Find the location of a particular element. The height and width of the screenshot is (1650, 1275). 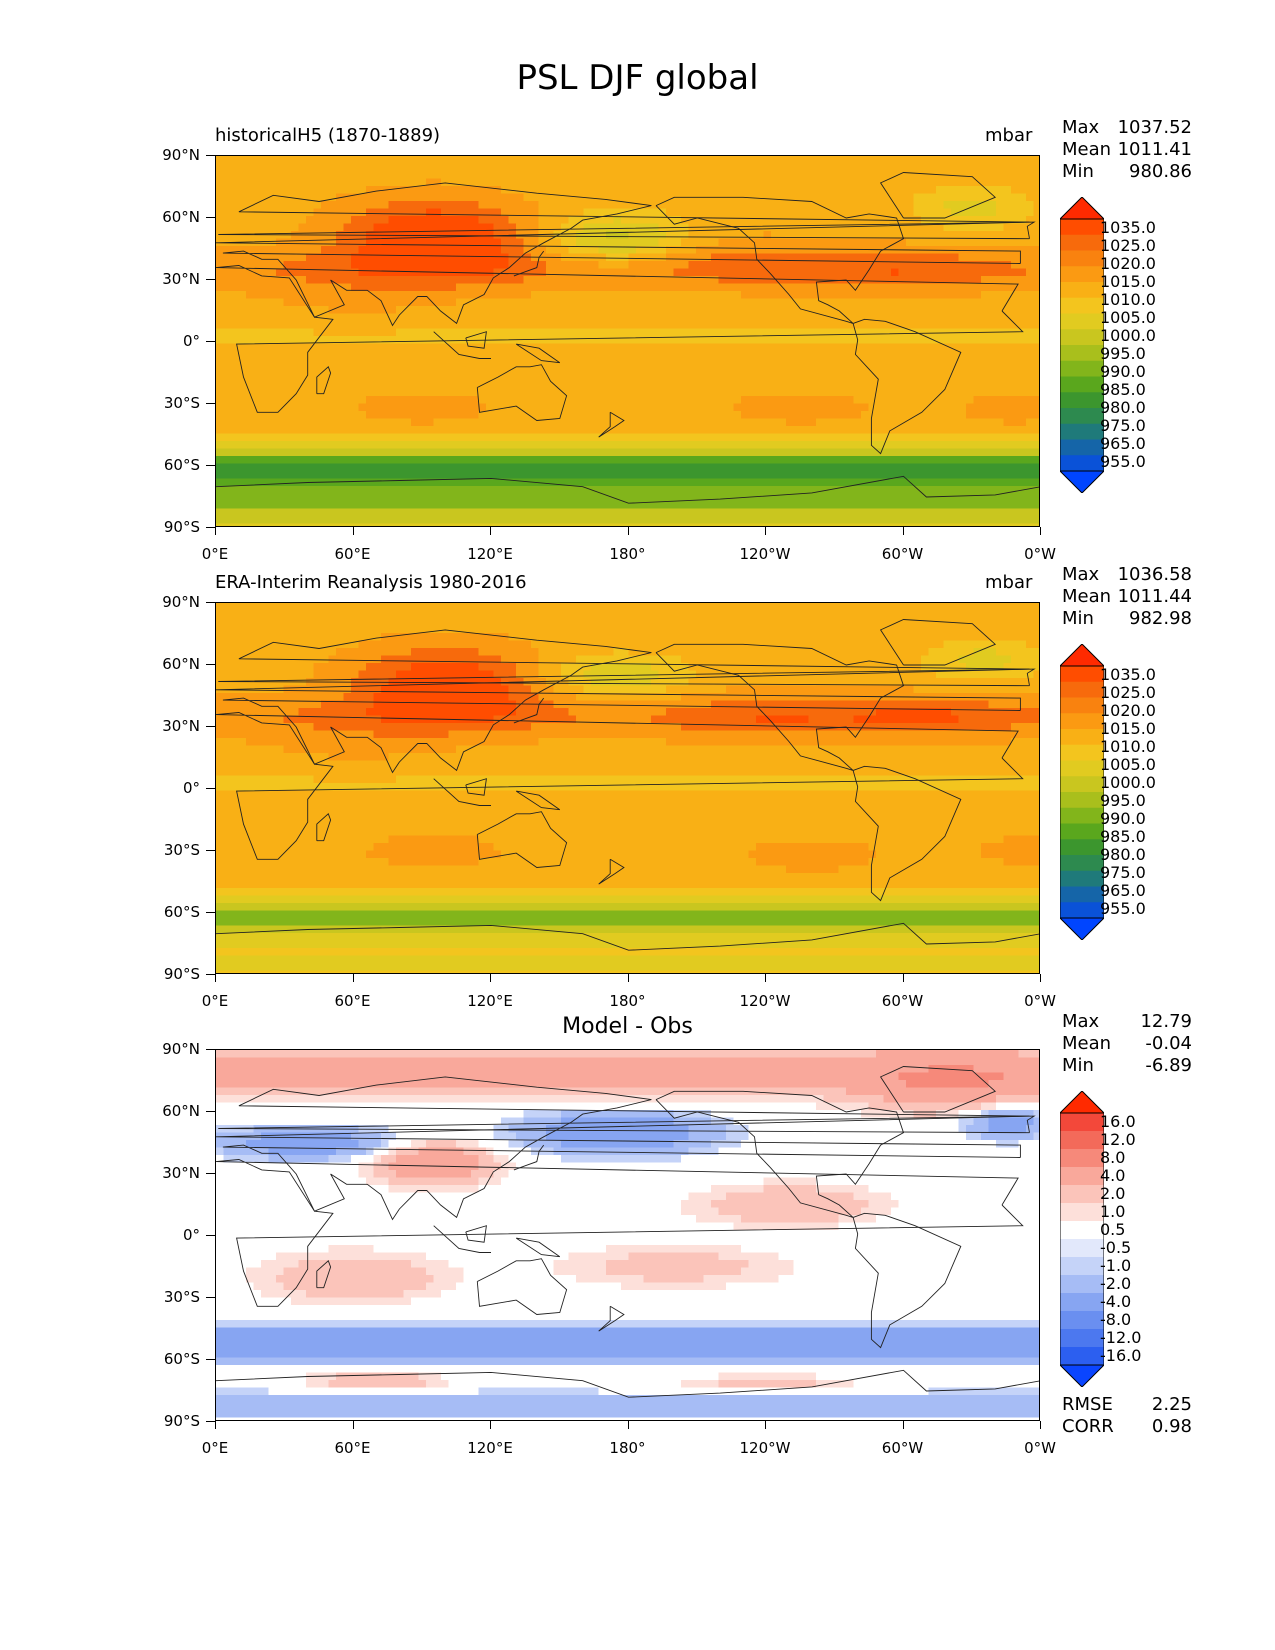

stat-value: -0.04 is located at coordinates (1168, 1043).